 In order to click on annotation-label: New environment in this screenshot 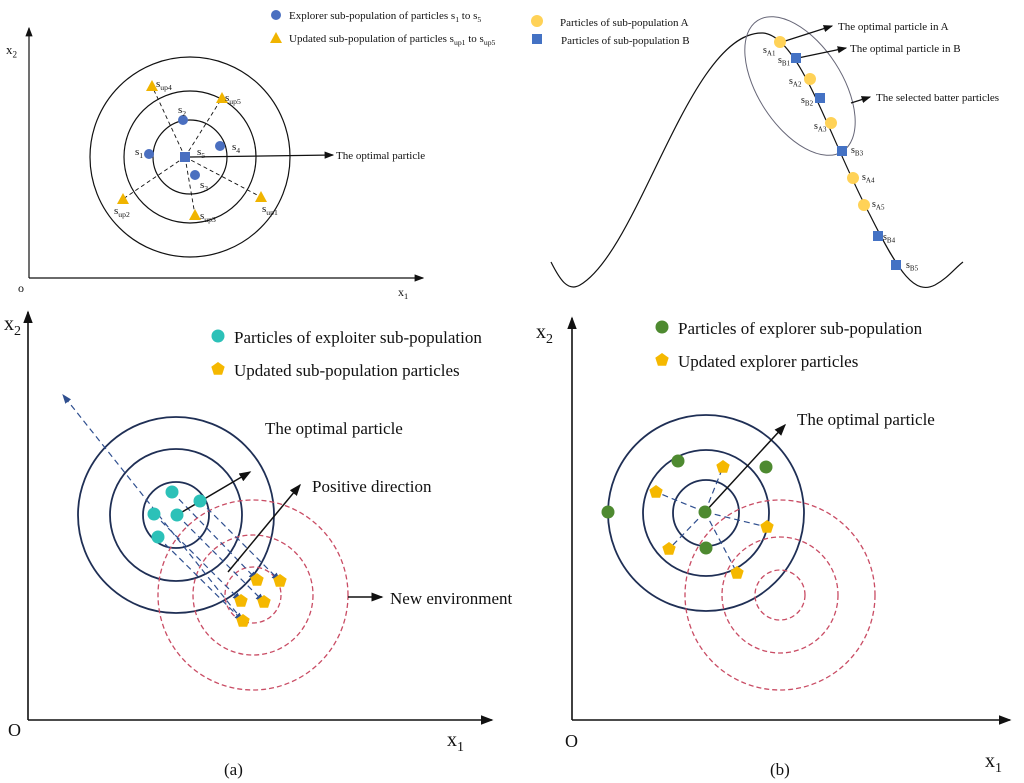, I will do `click(451, 598)`.